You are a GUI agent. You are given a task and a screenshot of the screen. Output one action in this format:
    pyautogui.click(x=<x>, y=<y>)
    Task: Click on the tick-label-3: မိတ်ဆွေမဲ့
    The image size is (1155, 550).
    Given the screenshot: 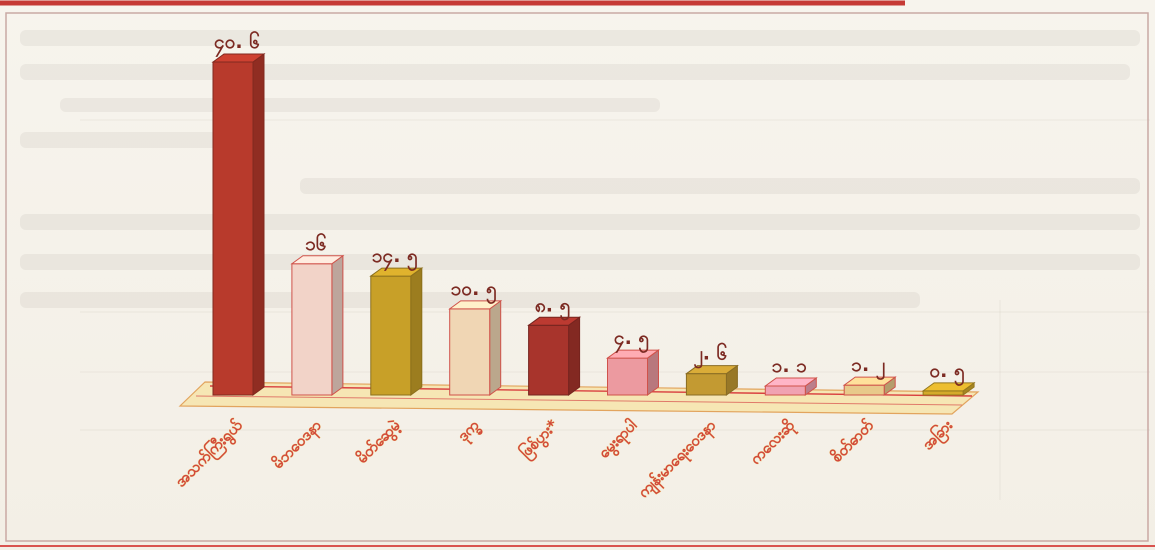 What is the action you would take?
    pyautogui.click(x=379, y=442)
    